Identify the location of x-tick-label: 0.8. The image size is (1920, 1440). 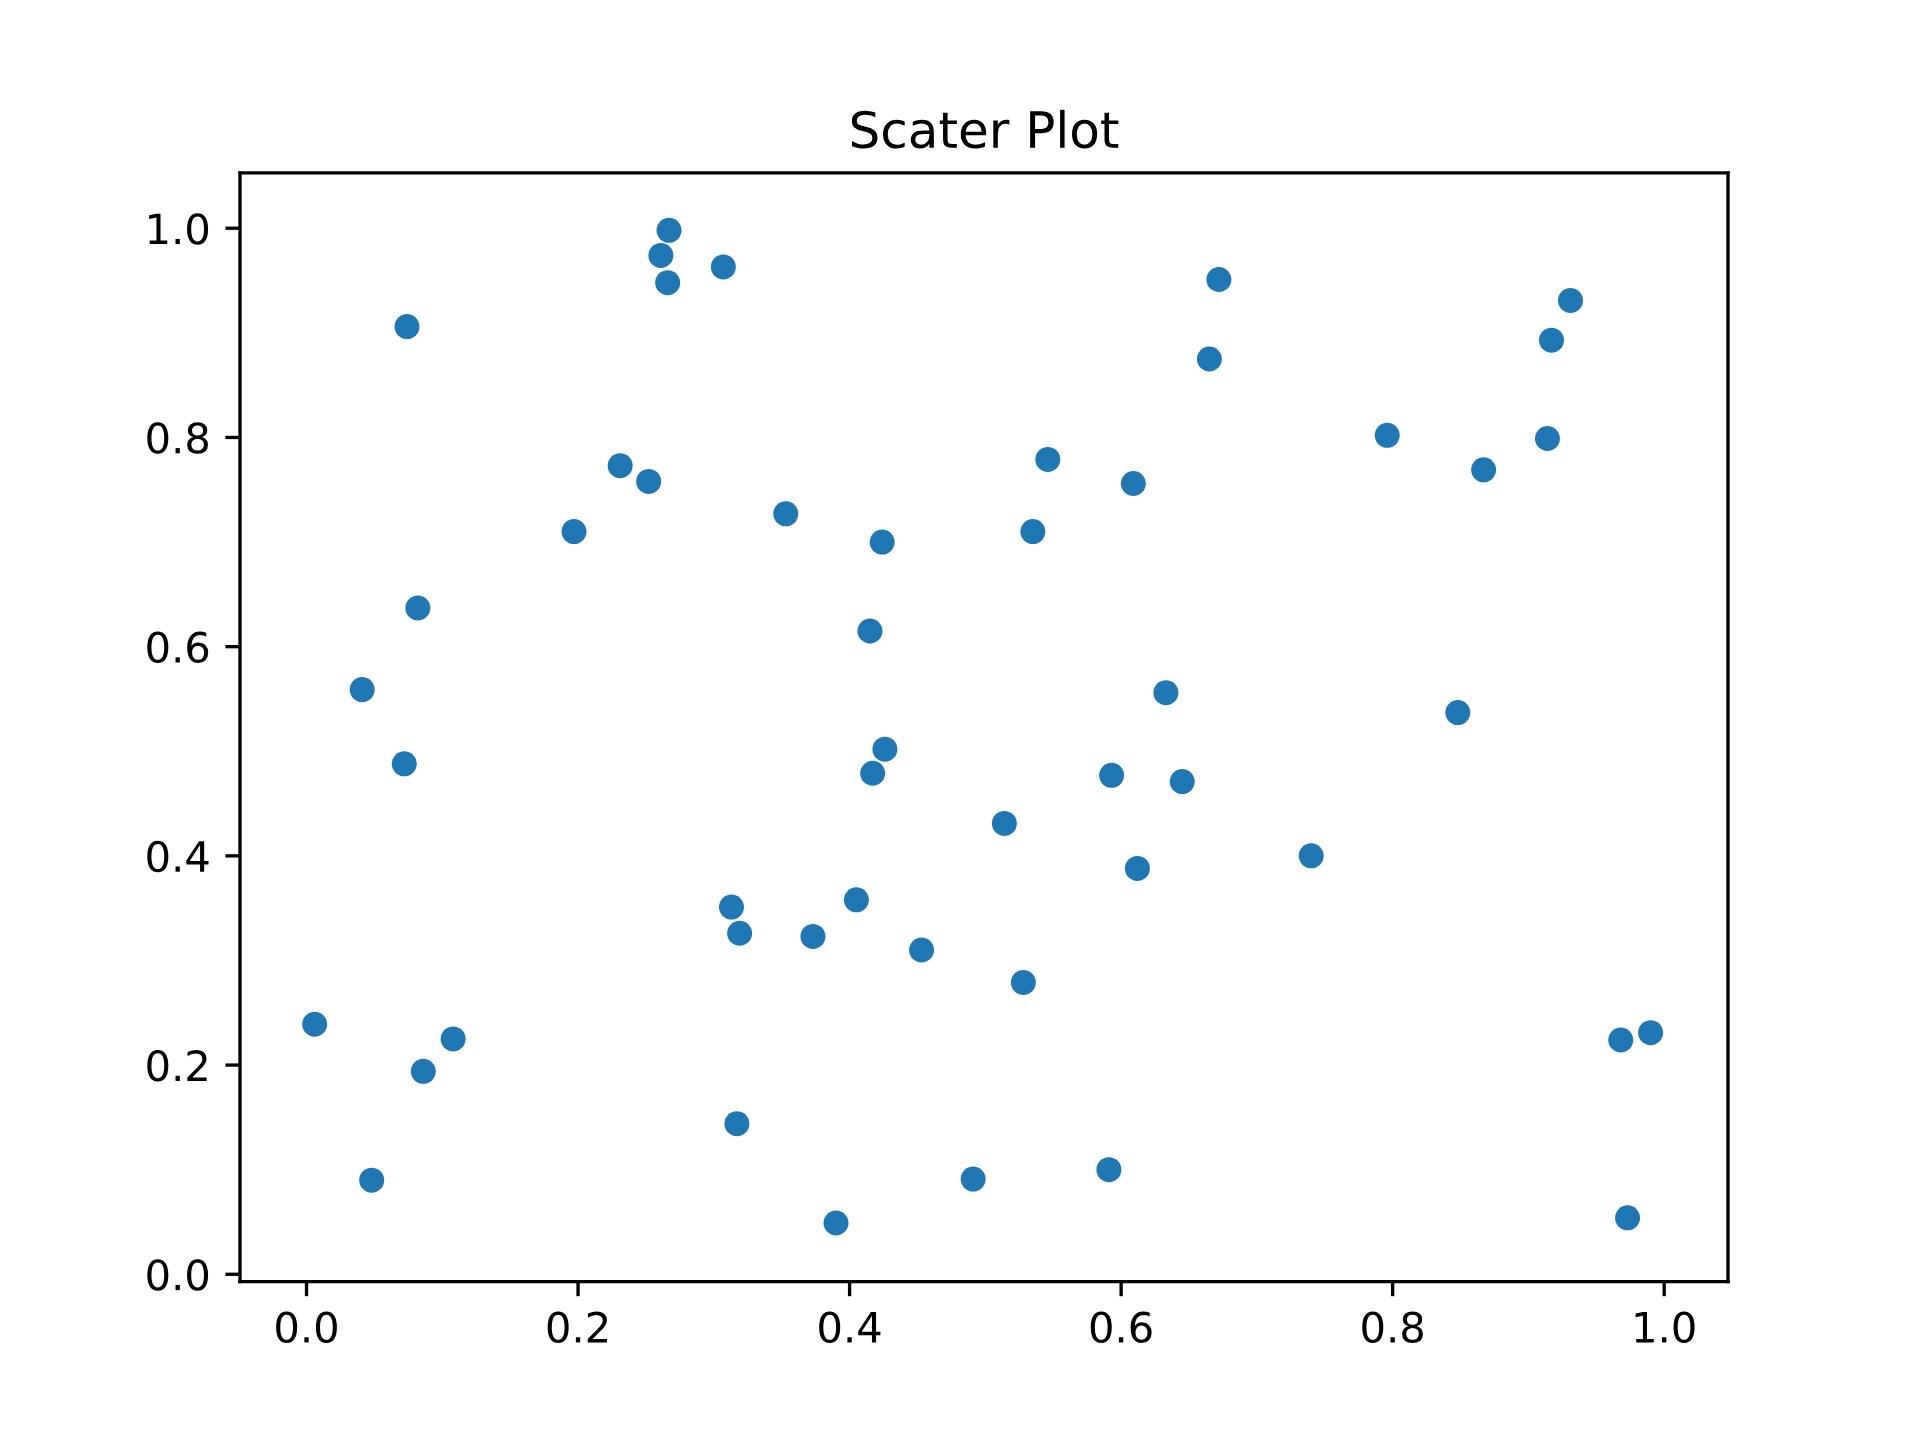
(1392, 1327).